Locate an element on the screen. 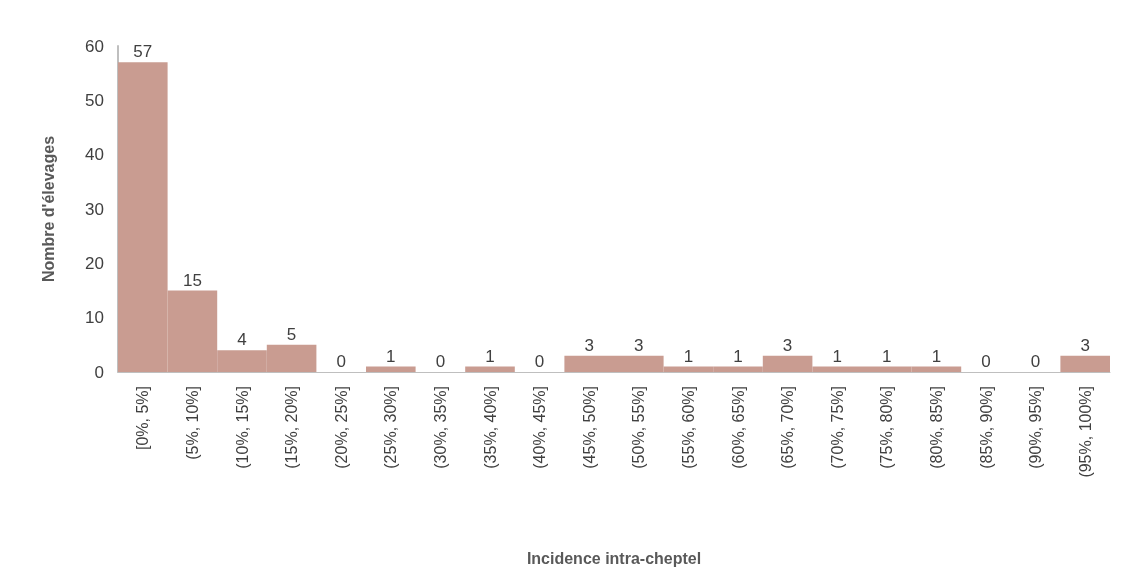  y-tick-label: 50 is located at coordinates (94, 100).